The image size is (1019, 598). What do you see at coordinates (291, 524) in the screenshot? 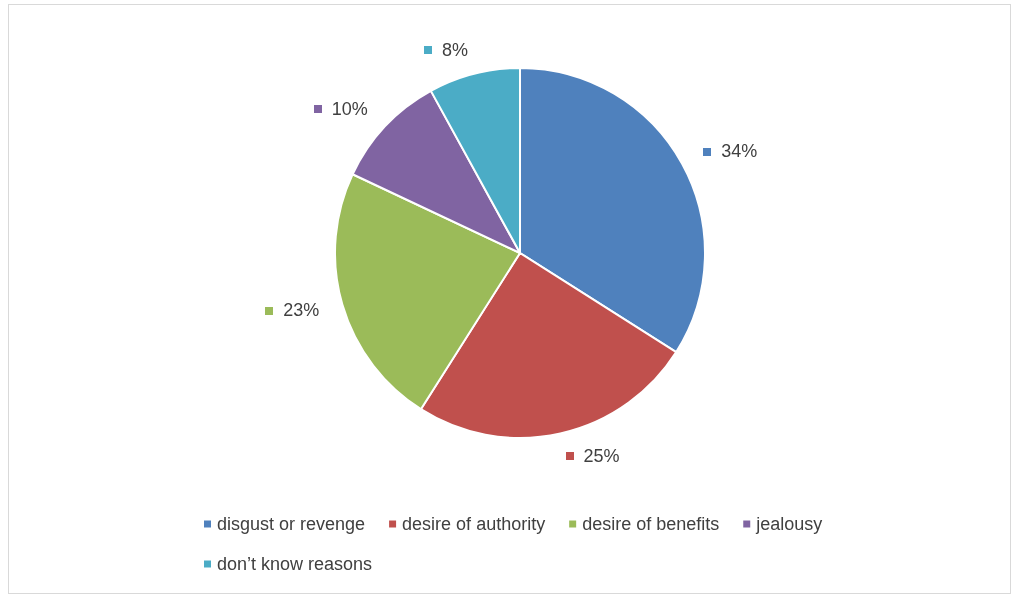
I see `legend-label: disgust or revenge` at bounding box center [291, 524].